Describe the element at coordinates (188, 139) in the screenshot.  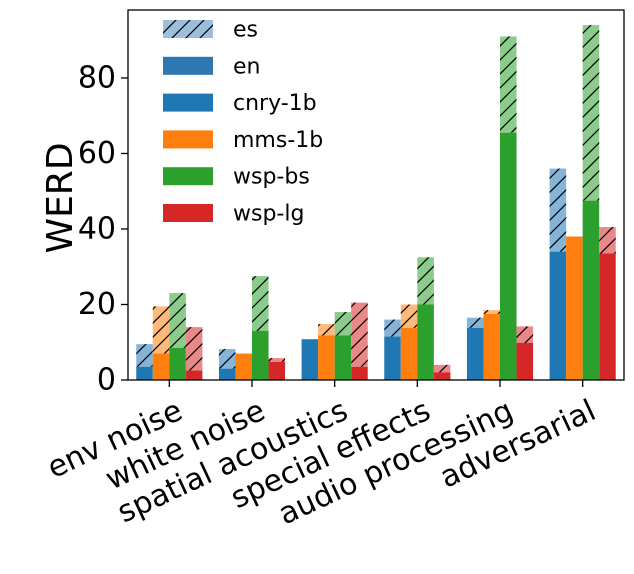
I see `legend-swatch-mms-1b` at that location.